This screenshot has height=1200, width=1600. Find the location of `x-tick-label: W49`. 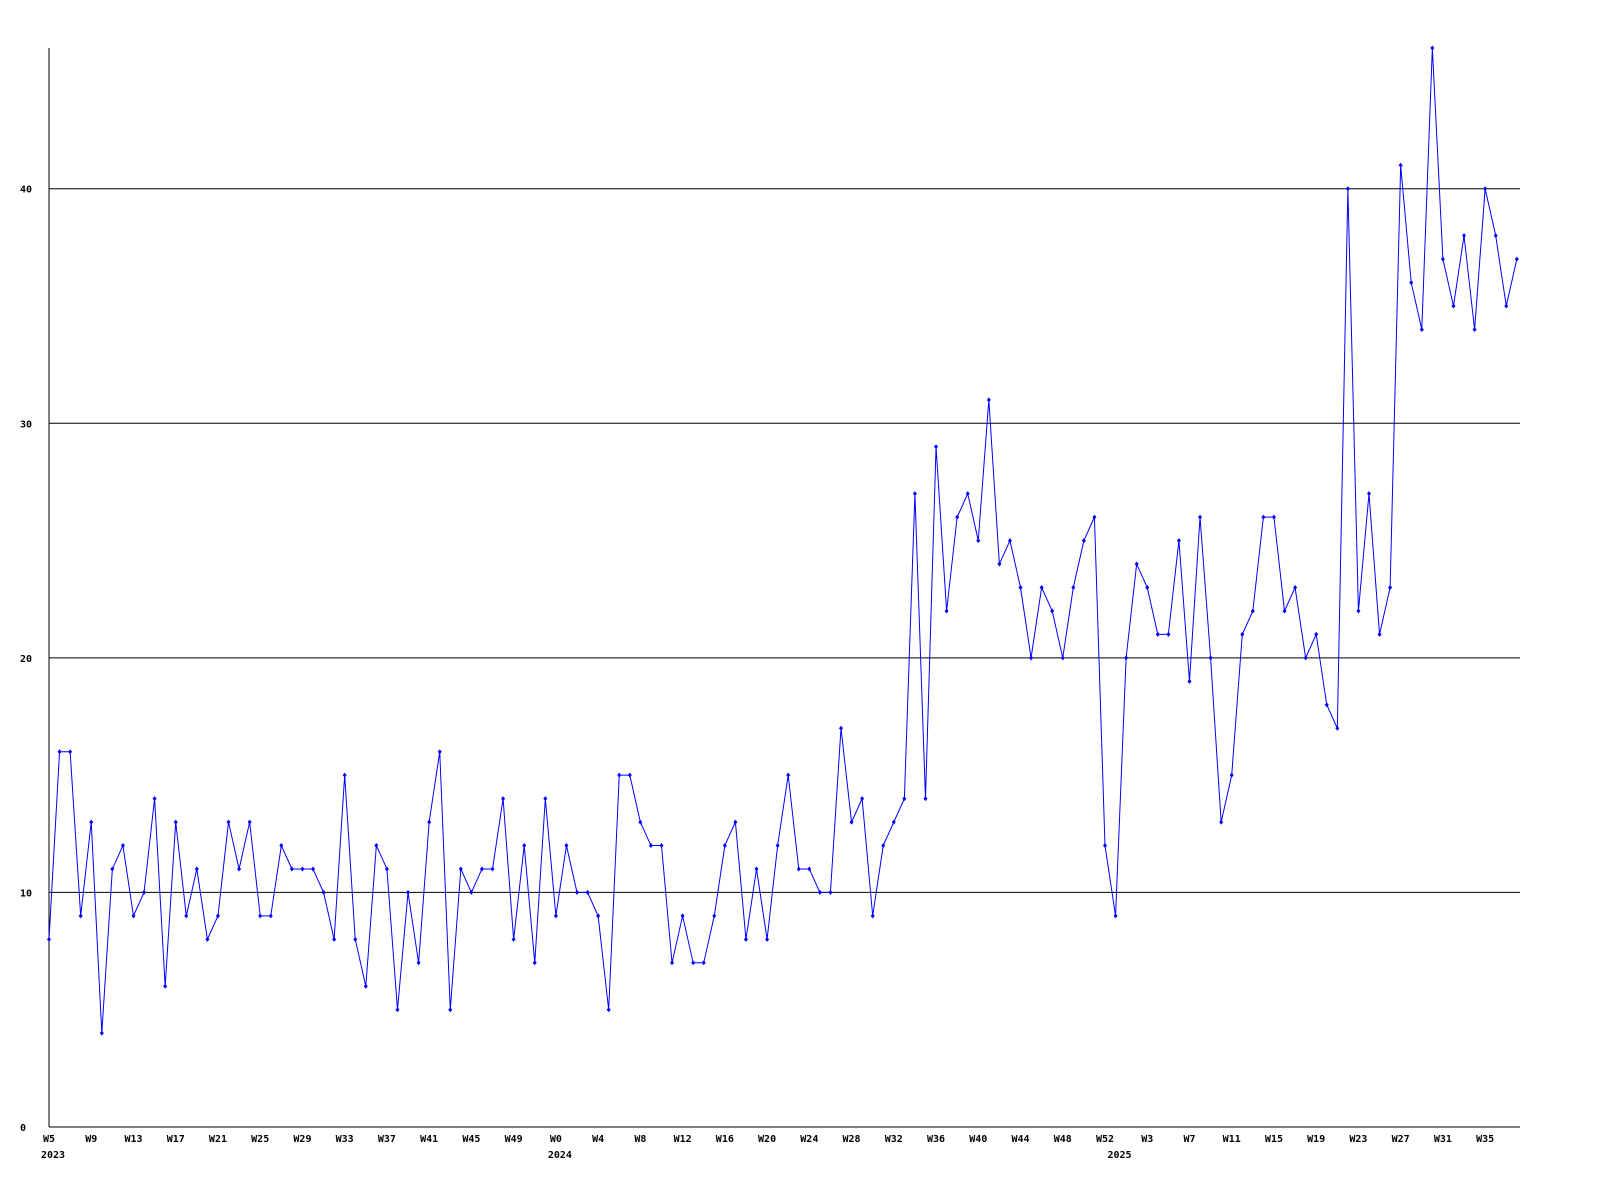

x-tick-label: W49 is located at coordinates (514, 1139).